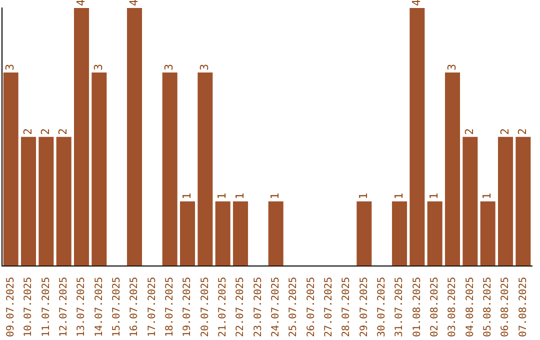 Image resolution: width=540 pixels, height=340 pixels. Describe the element at coordinates (346, 307) in the screenshot. I see `x-tick-label: 28.07.2025` at that location.